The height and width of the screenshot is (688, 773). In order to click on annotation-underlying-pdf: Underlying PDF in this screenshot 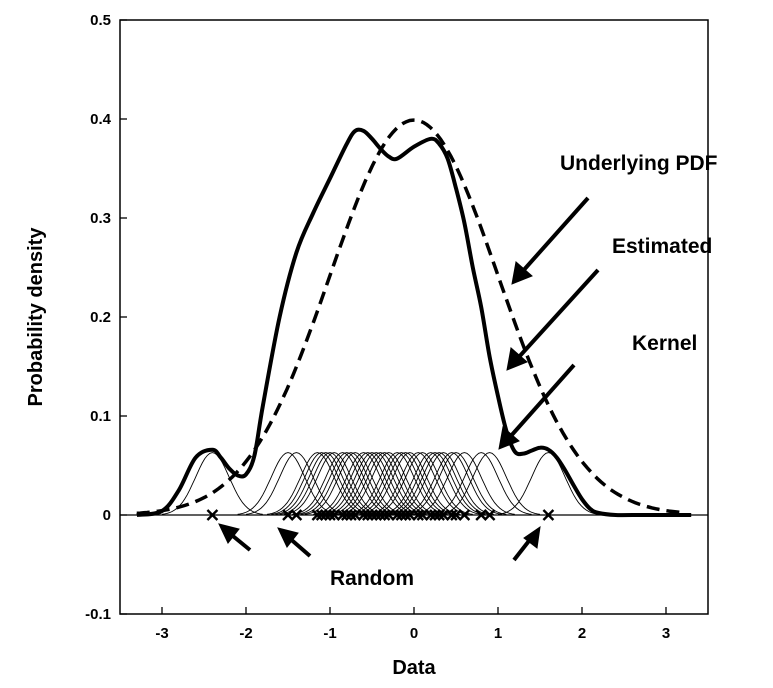, I will do `click(639, 163)`.